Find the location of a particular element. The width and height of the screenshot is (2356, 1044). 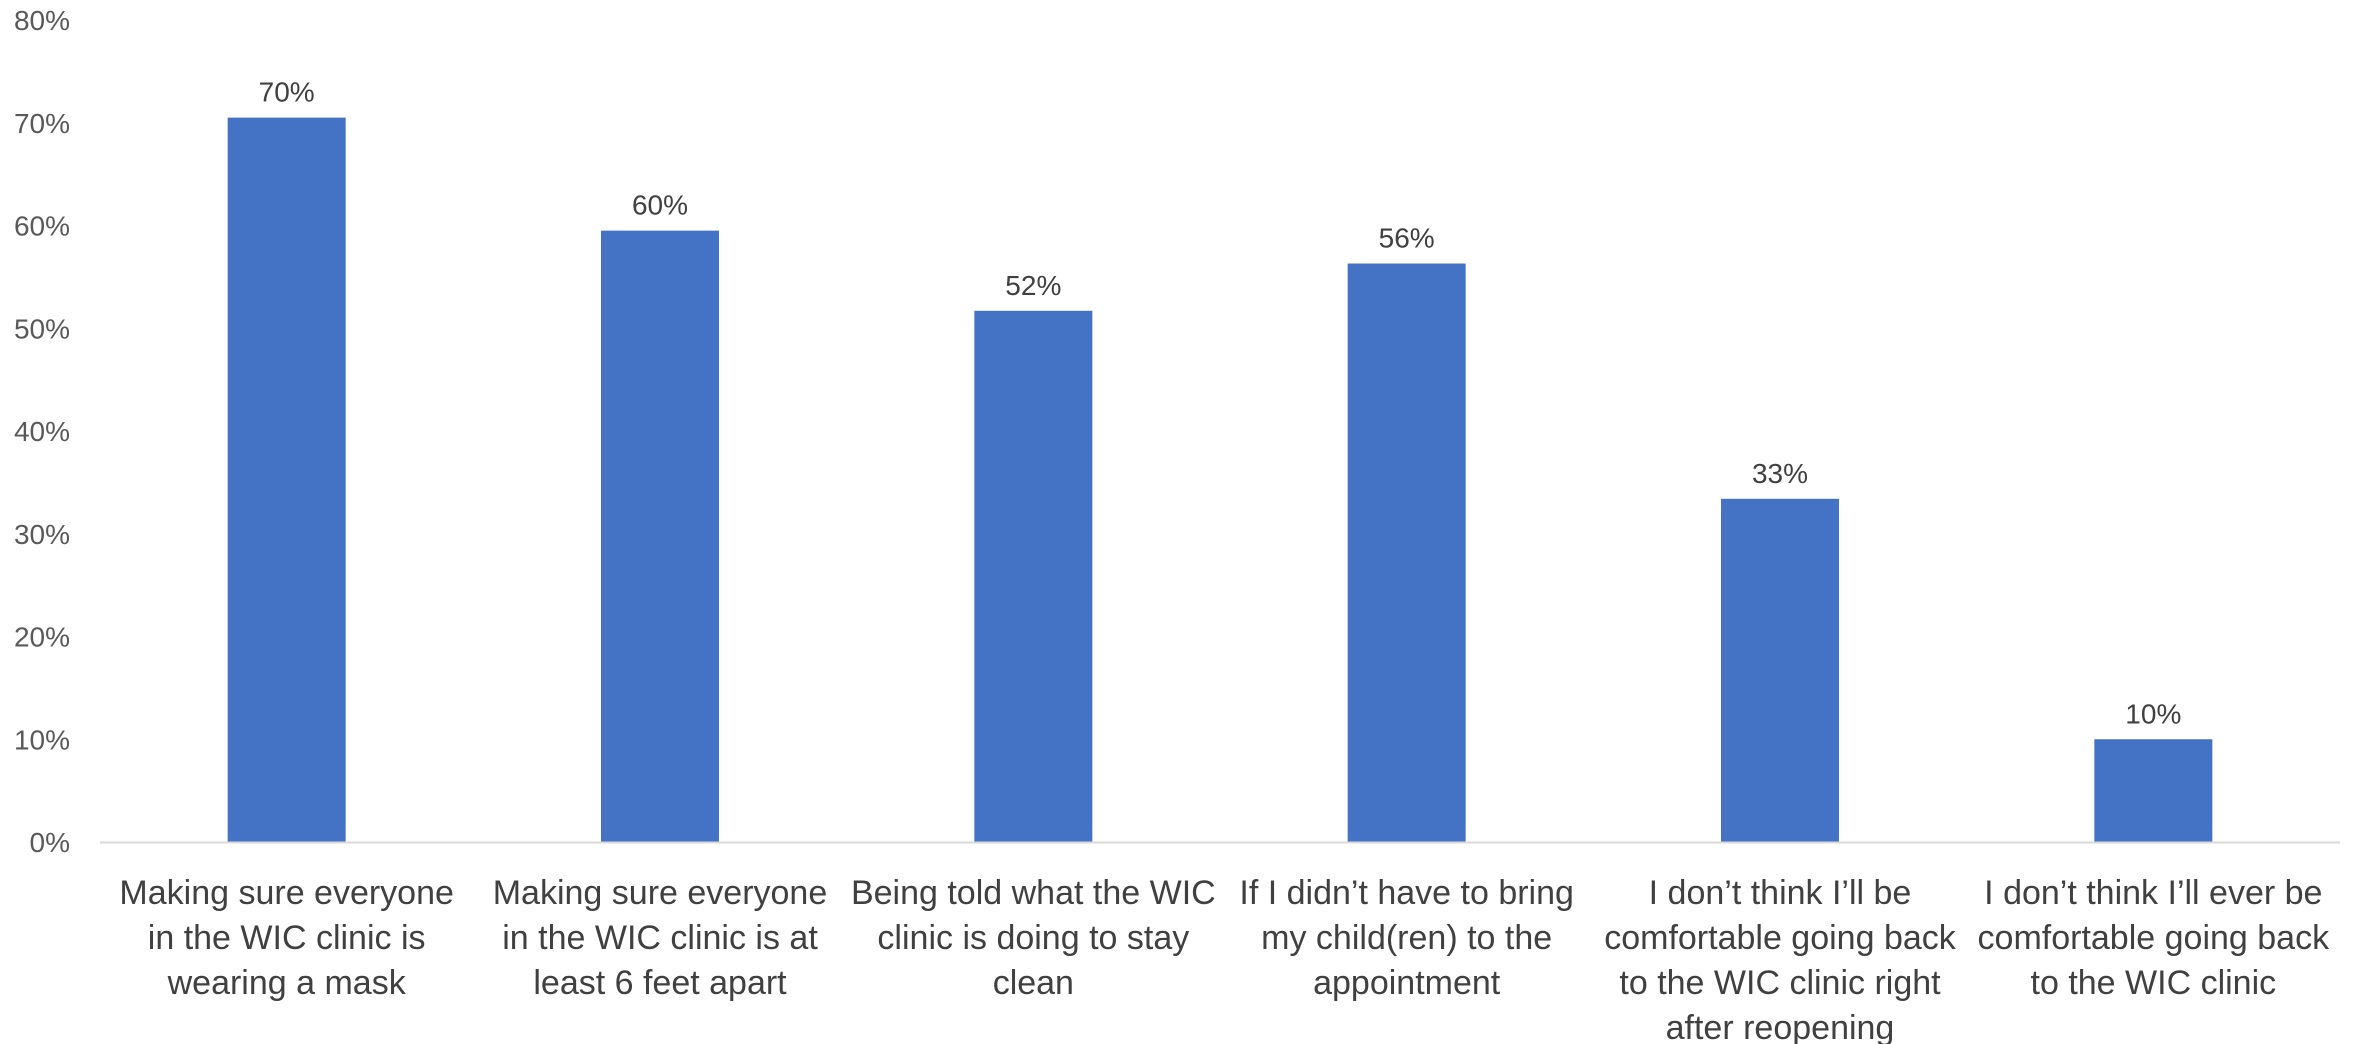

data-label: 70% is located at coordinates (287, 92).